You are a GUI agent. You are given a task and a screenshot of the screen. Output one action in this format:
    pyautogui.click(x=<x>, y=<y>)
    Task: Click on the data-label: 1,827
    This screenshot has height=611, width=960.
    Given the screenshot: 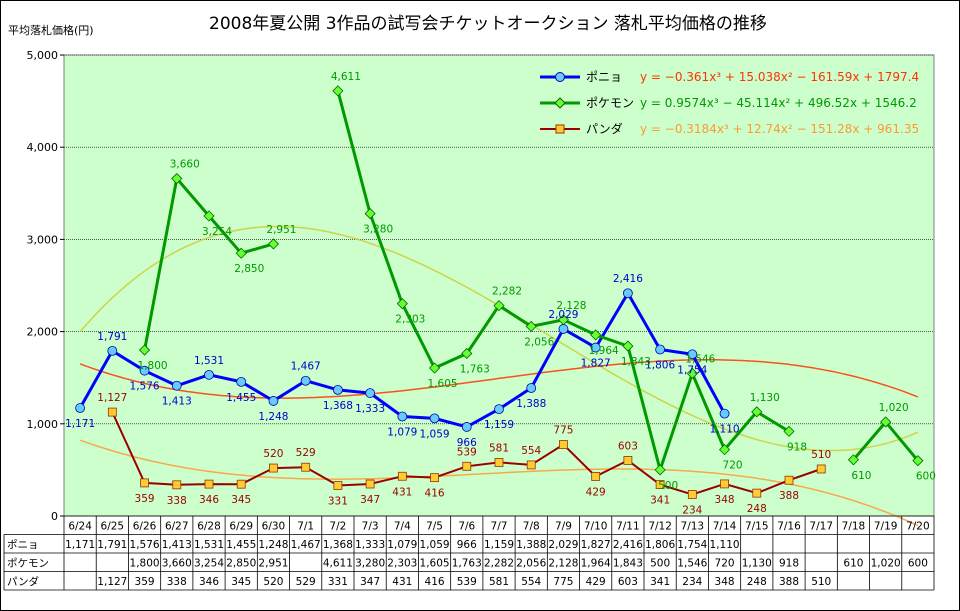 What is the action you would take?
    pyautogui.click(x=596, y=364)
    